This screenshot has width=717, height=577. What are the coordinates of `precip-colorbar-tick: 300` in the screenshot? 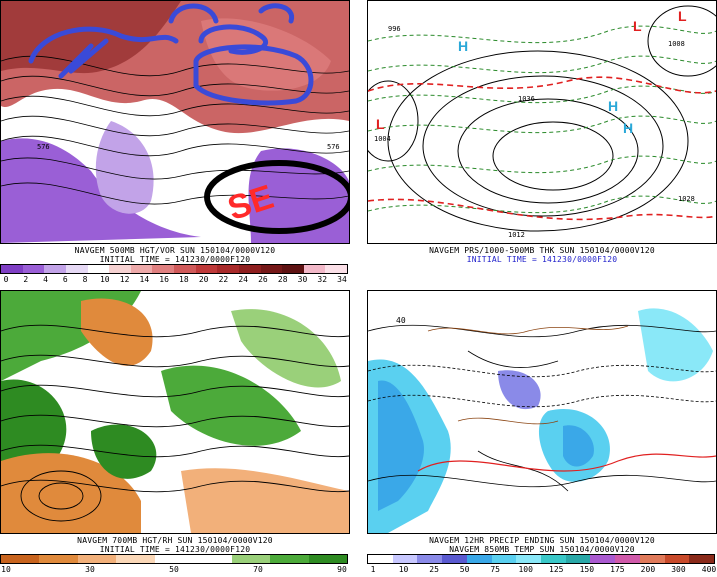 It's located at (678, 569).